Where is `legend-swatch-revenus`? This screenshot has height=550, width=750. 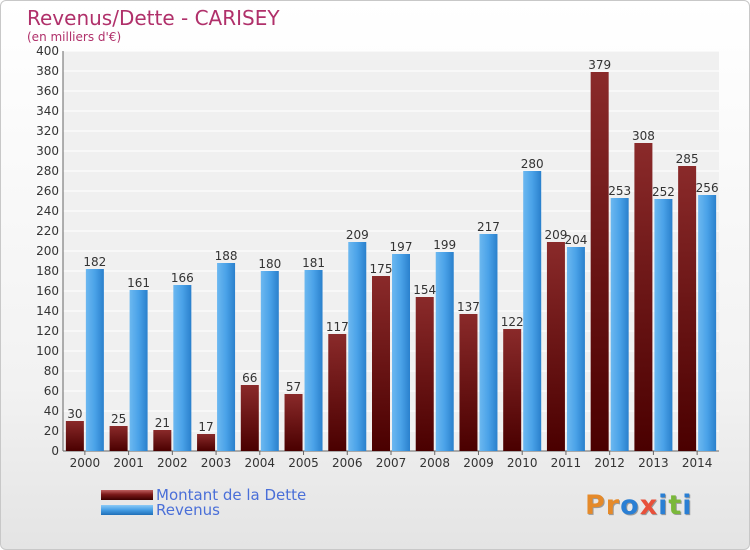
legend-swatch-revenus is located at coordinates (127, 510).